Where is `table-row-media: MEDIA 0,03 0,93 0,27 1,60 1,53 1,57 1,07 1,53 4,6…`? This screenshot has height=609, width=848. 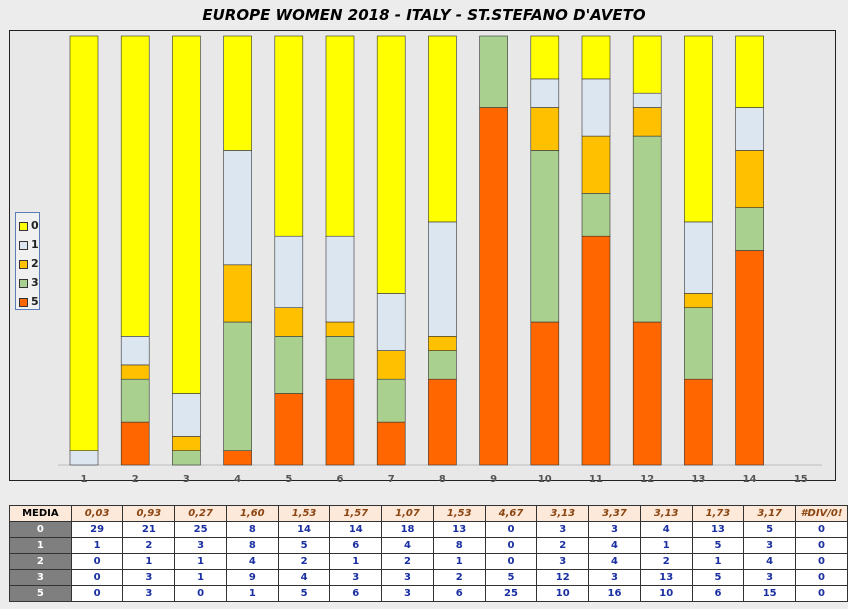
table-row-media: MEDIA 0,03 0,93 0,27 1,60 1,53 1,57 1,07 1,53 4,6… is located at coordinates (429, 514).